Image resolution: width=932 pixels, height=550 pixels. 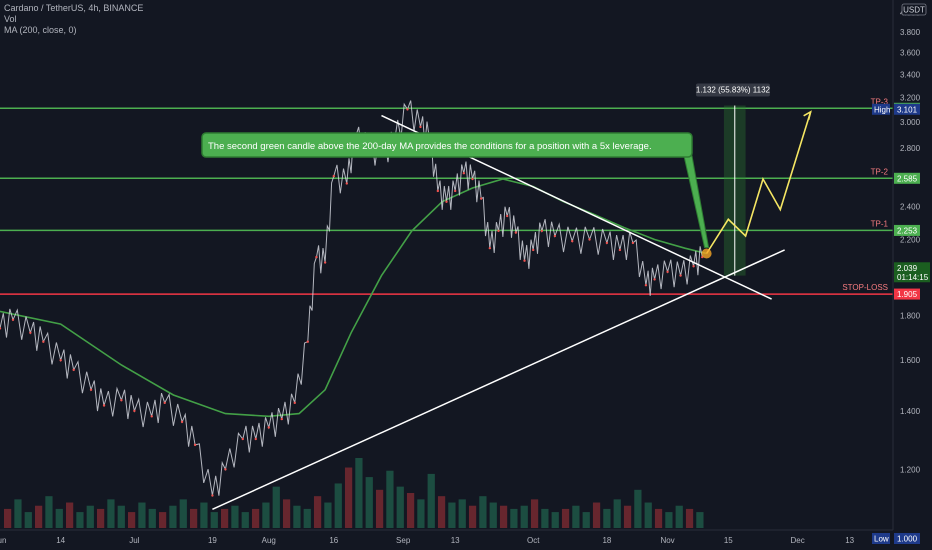 What do you see at coordinates (914, 9) in the screenshot?
I see `currency-badge: USDT` at bounding box center [914, 9].